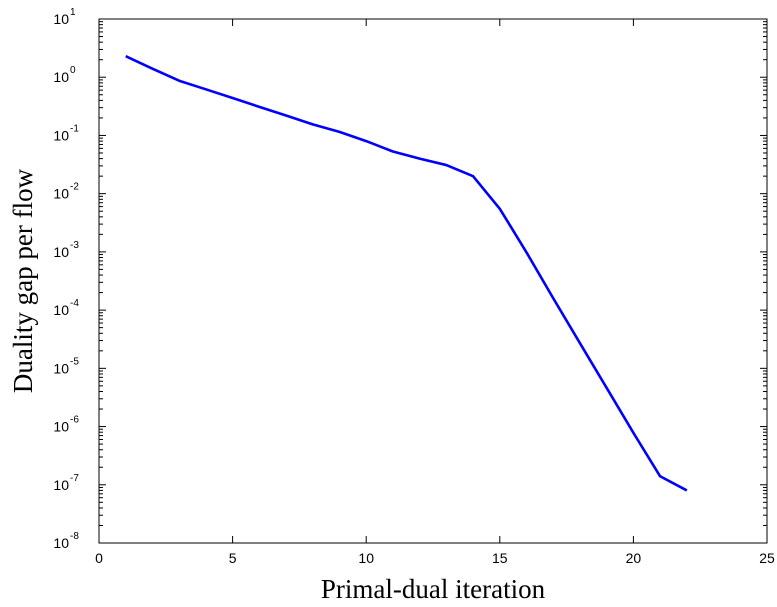 The image size is (777, 607). I want to click on y-tick-exponent: -8, so click(74, 536).